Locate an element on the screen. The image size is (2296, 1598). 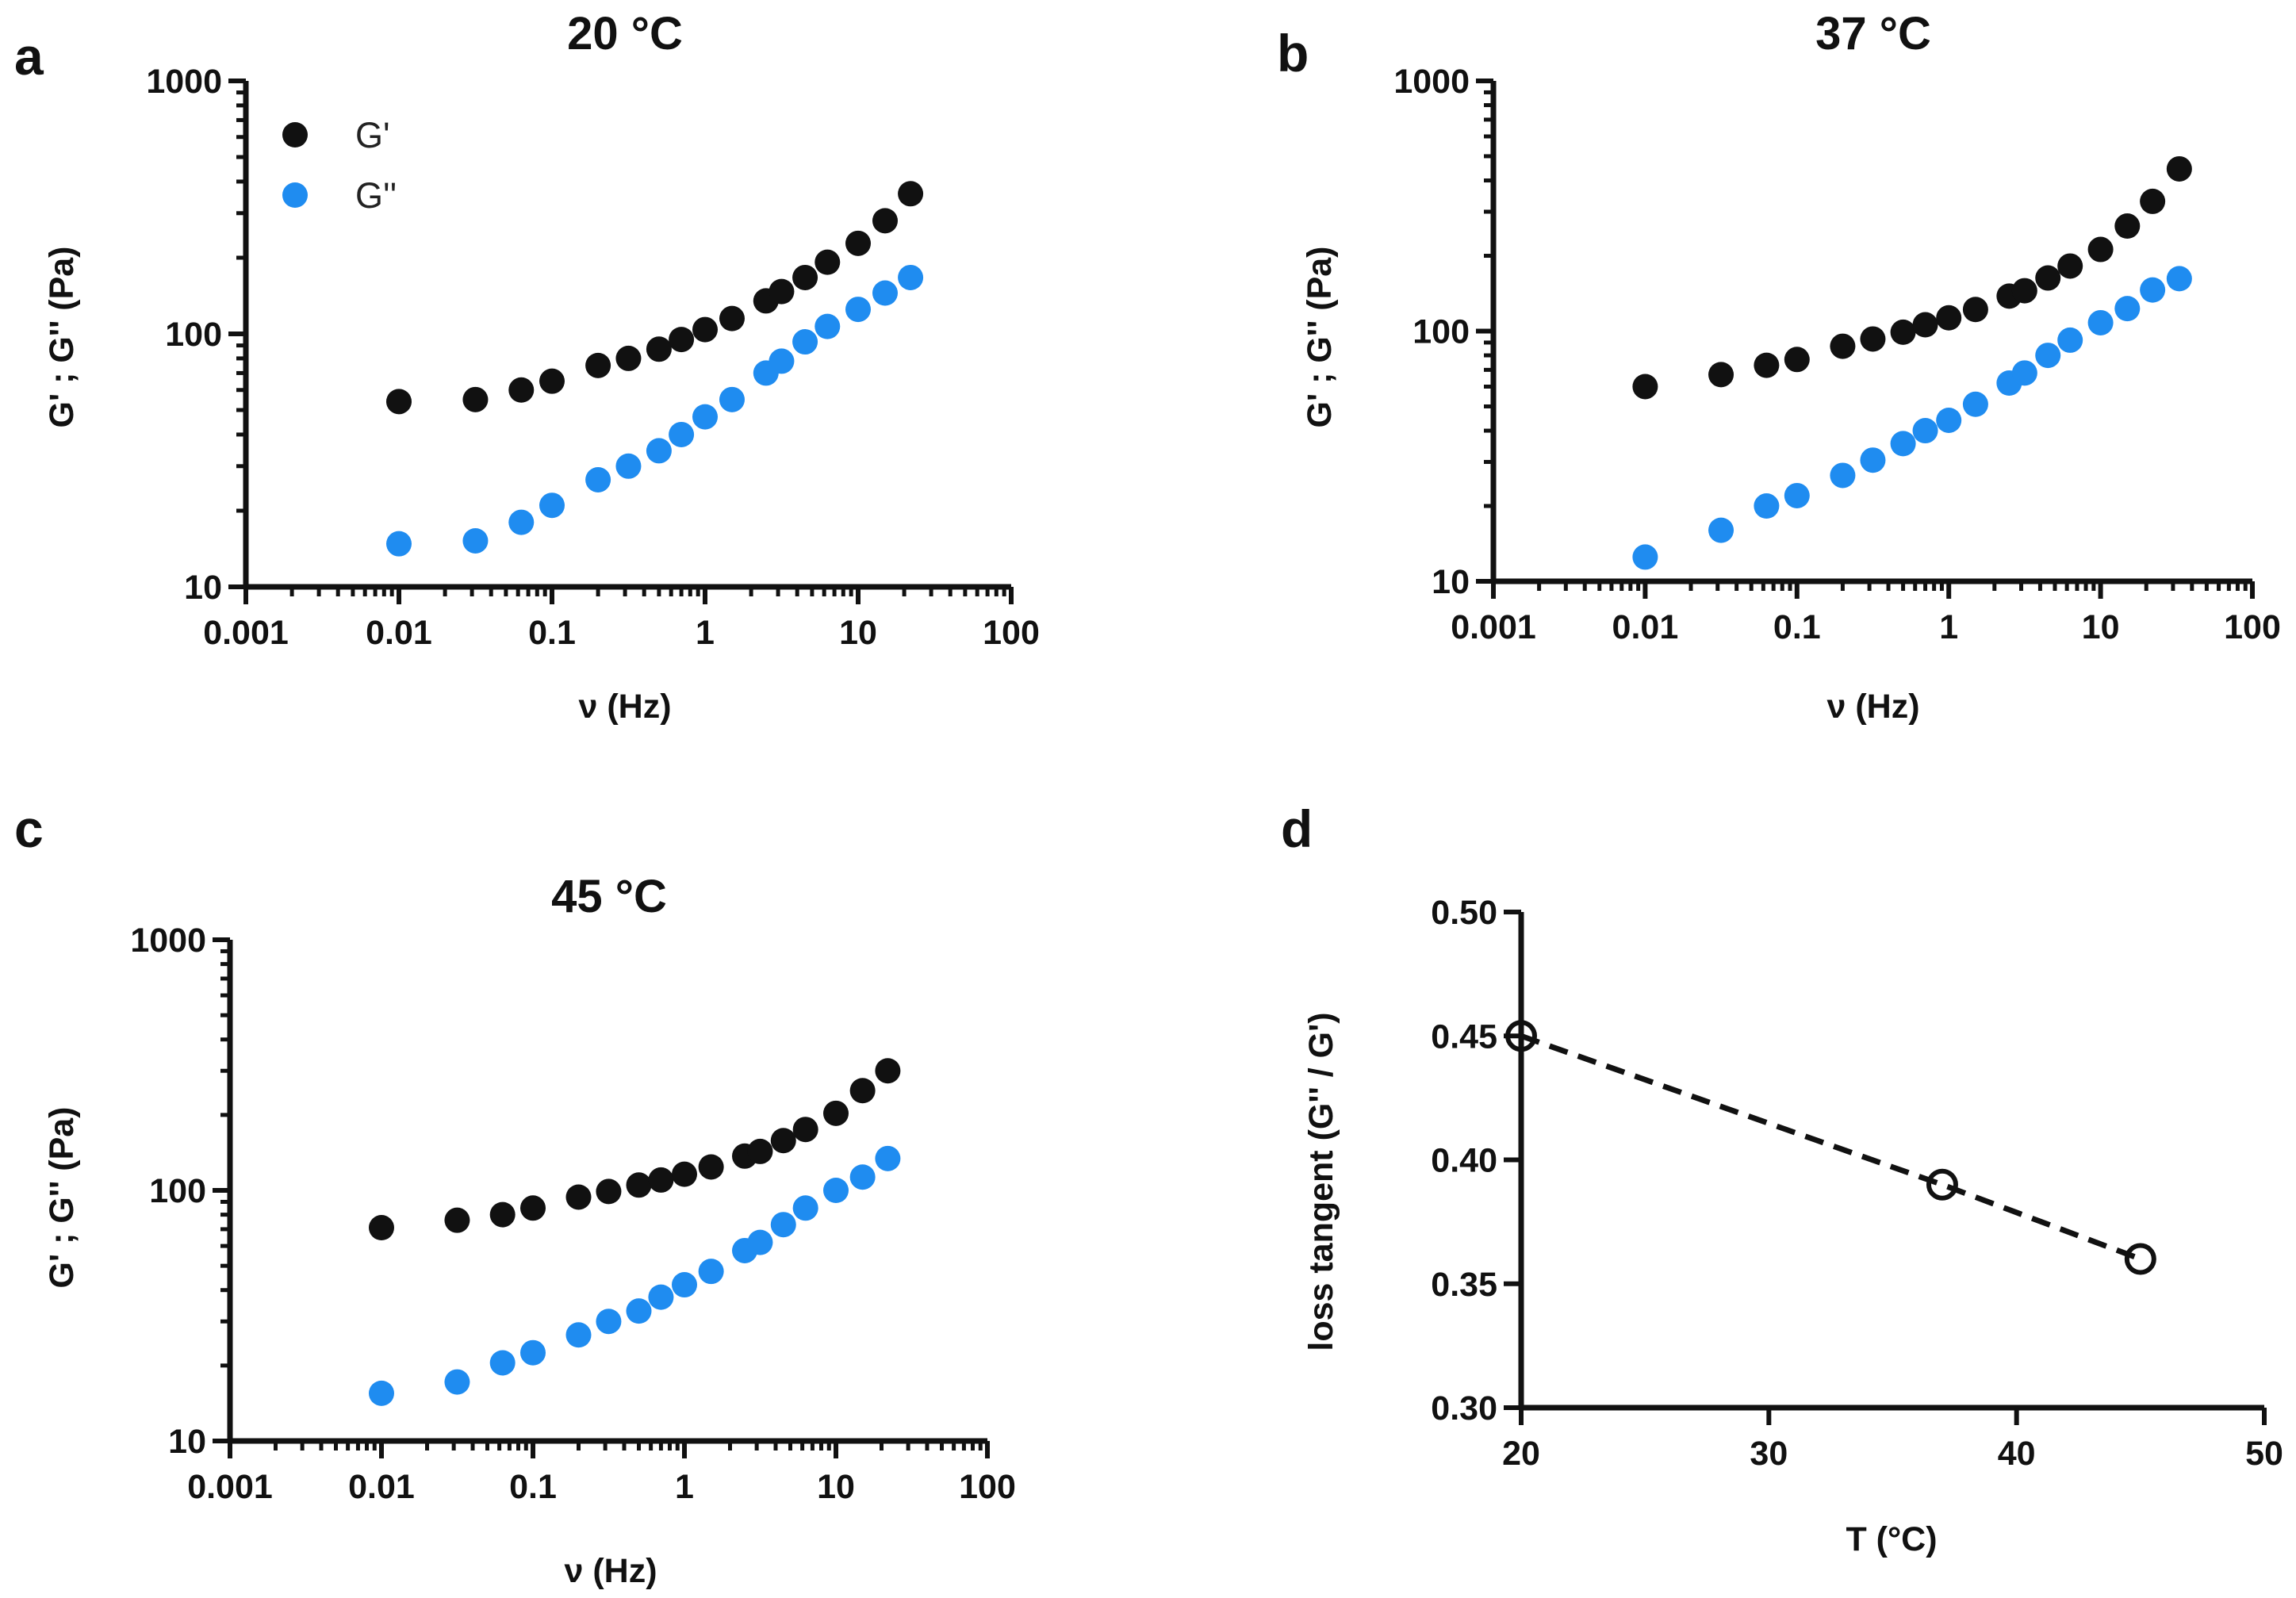
tick-labels-b: 0.001 0.01 0.1 1 10 100 10 100 1000 is located at coordinates (1837, 354).